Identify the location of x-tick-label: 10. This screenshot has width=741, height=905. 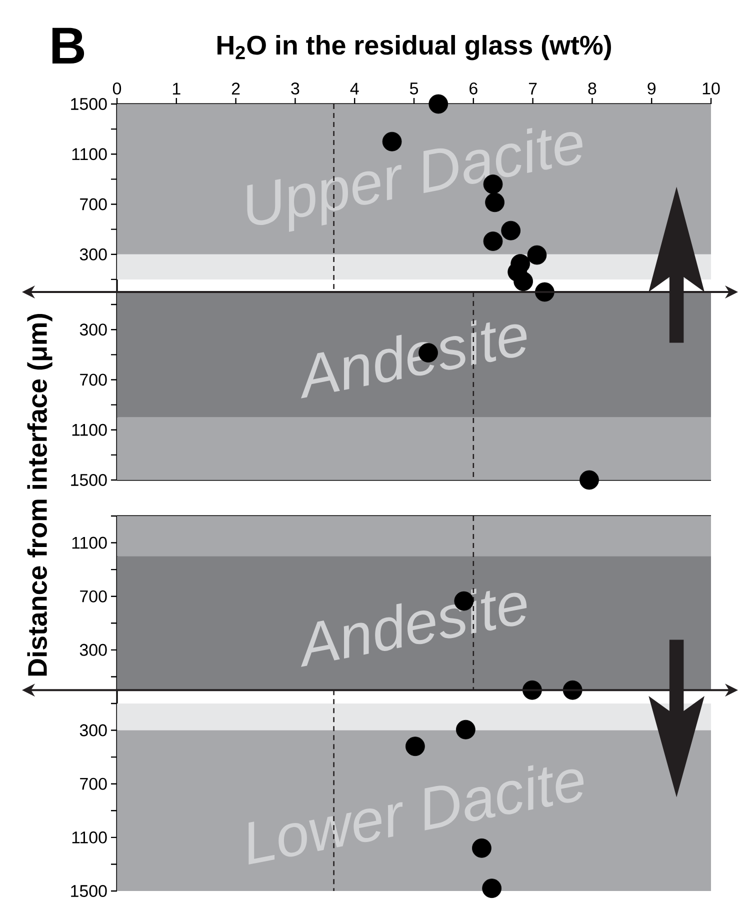
(711, 88).